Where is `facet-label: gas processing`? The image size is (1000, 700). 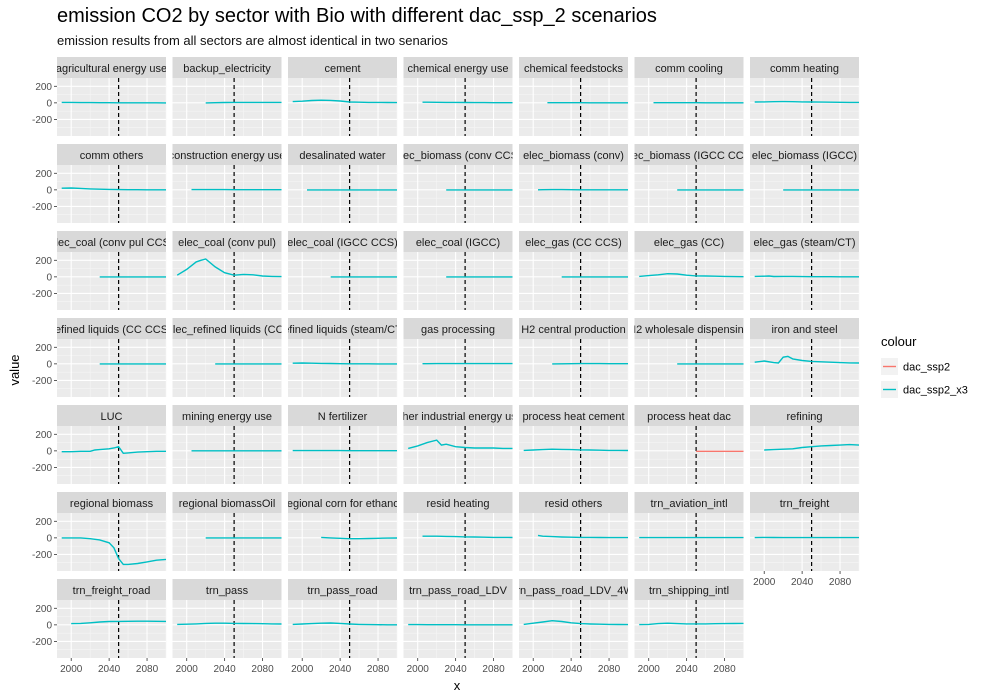 facet-label: gas processing is located at coordinates (458, 330).